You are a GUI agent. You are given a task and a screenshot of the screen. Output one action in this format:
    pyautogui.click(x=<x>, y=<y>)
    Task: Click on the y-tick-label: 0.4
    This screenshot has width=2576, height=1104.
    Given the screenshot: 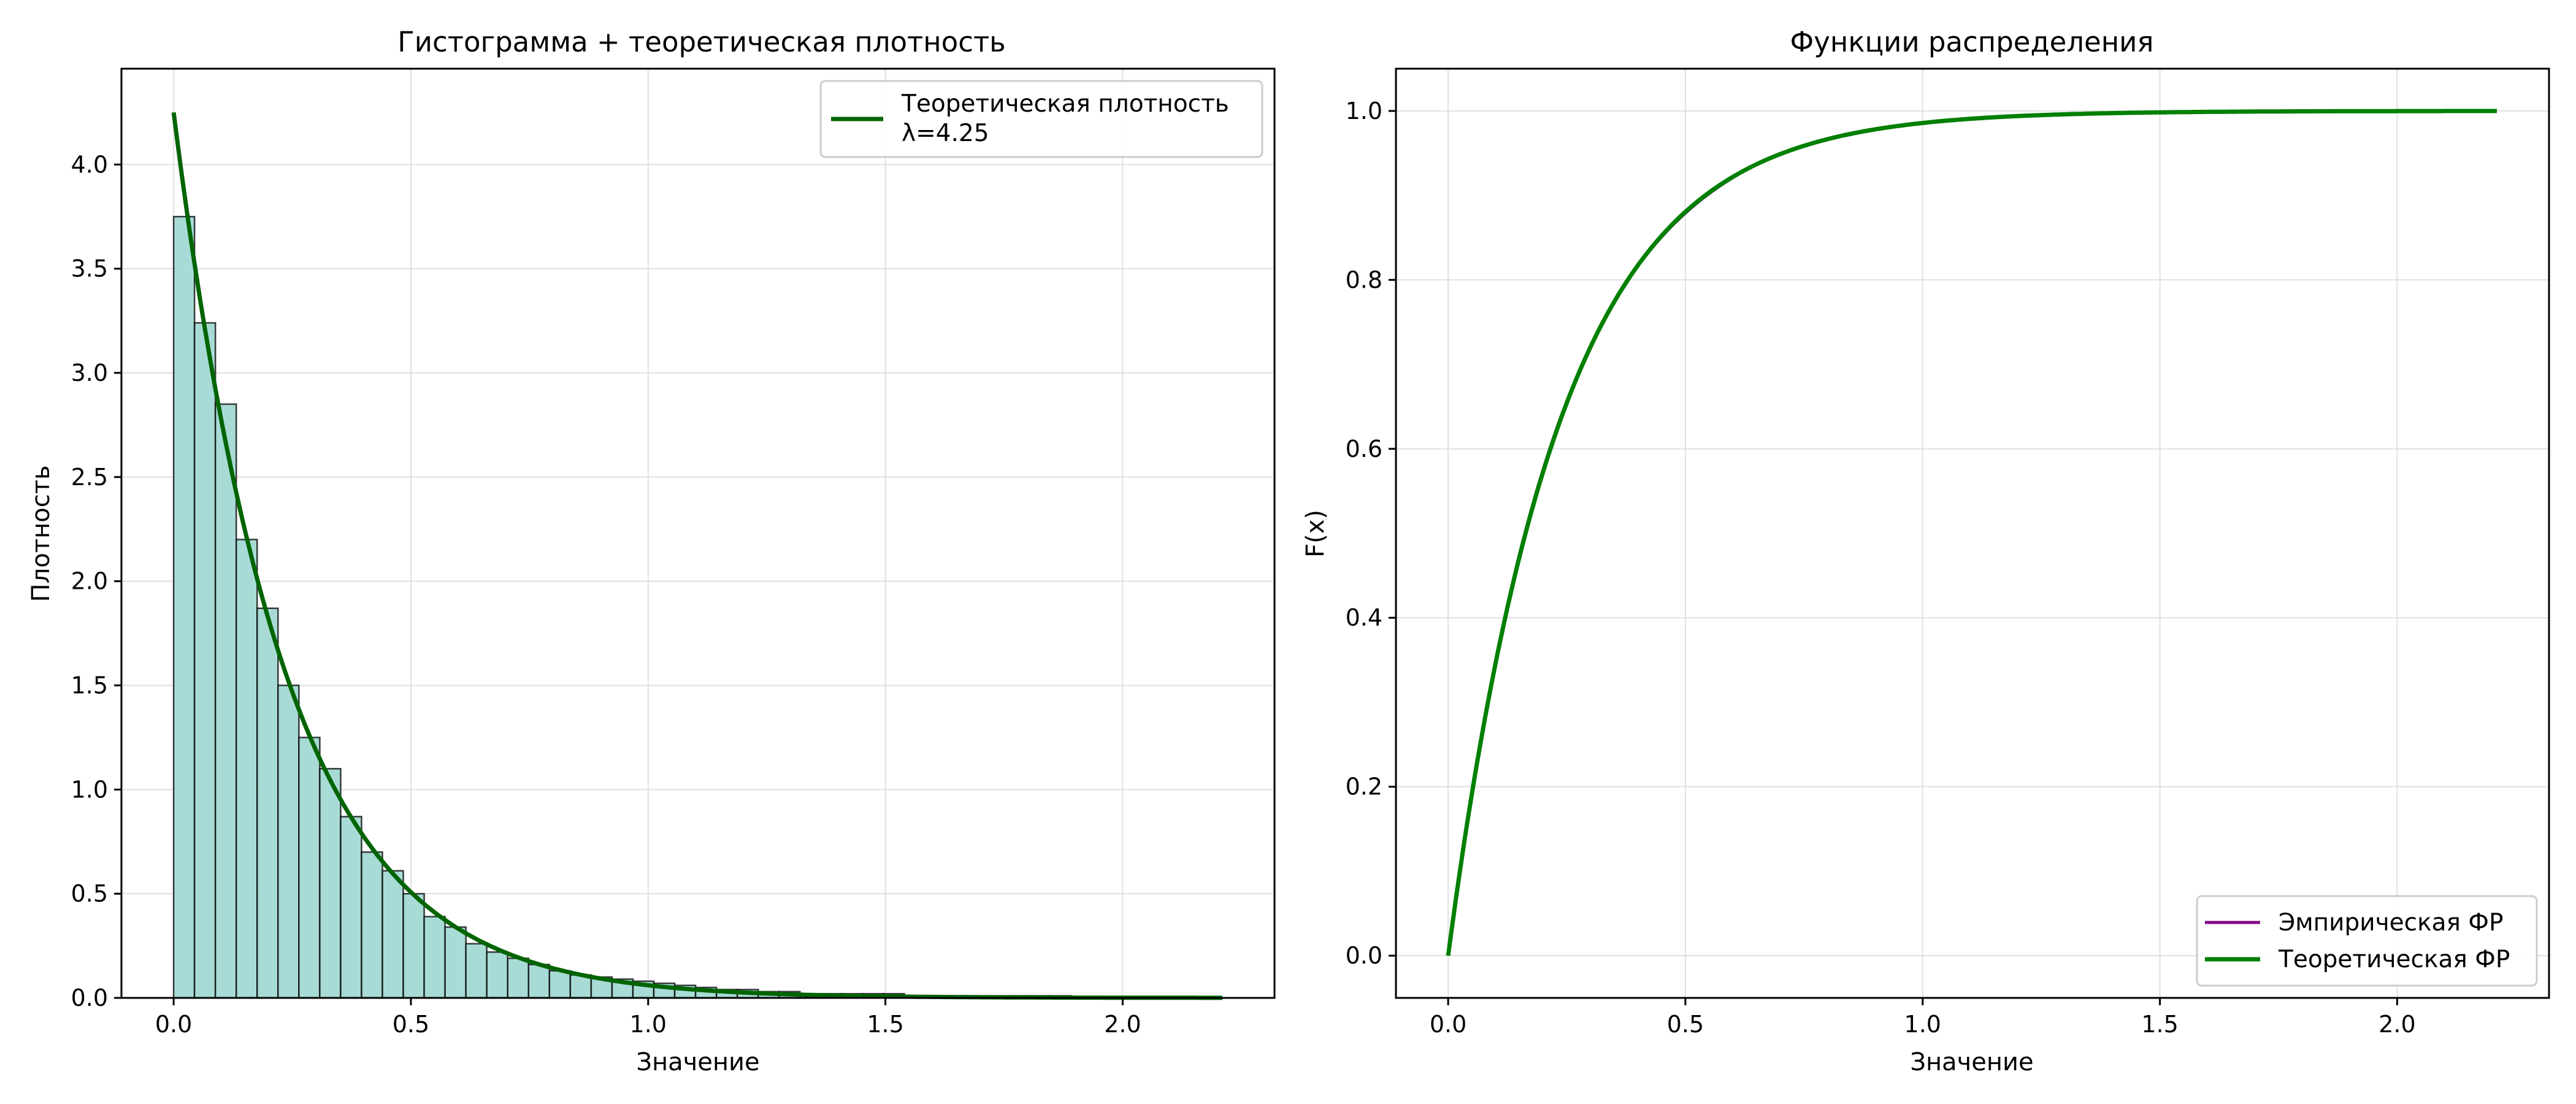 What is the action you would take?
    pyautogui.click(x=1364, y=617)
    